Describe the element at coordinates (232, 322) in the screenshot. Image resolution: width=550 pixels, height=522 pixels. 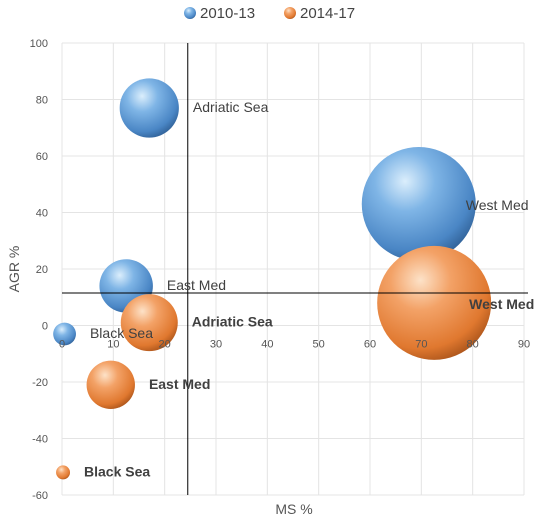
I see `bubble-label-2014-17-adriatic-sea: Adriatic Sea` at that location.